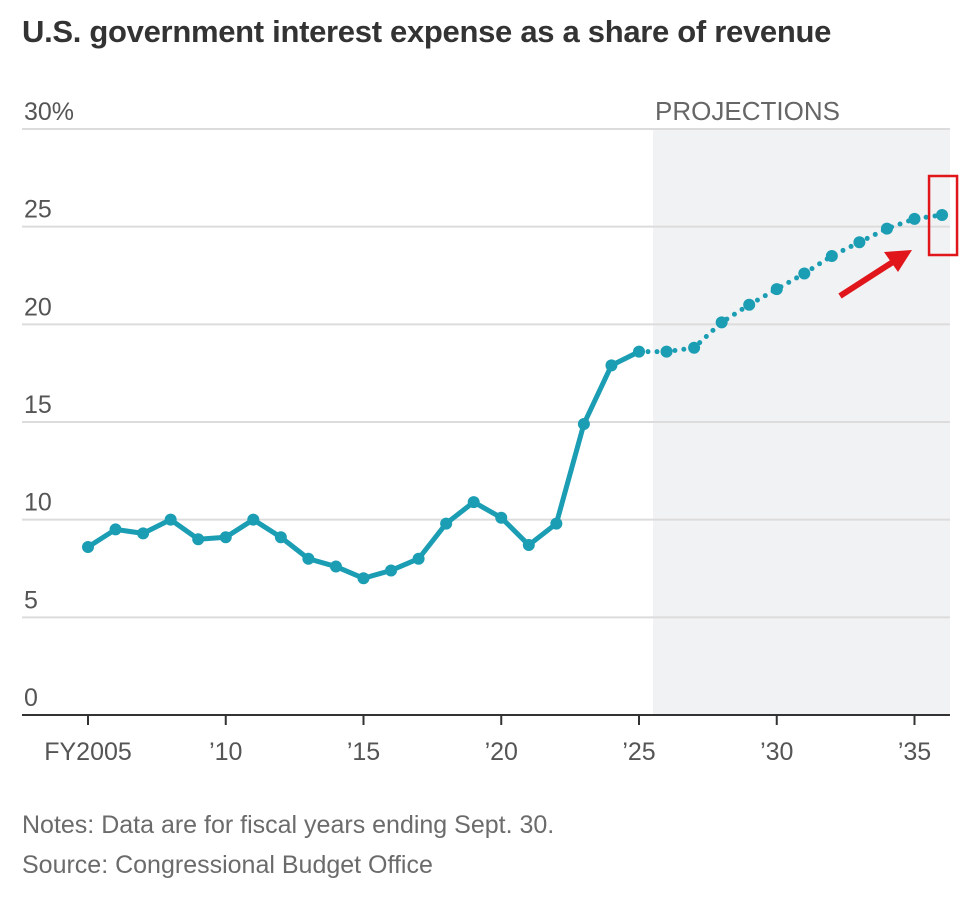 This screenshot has width=975, height=897. I want to click on y-tick-label: 5, so click(31, 600).